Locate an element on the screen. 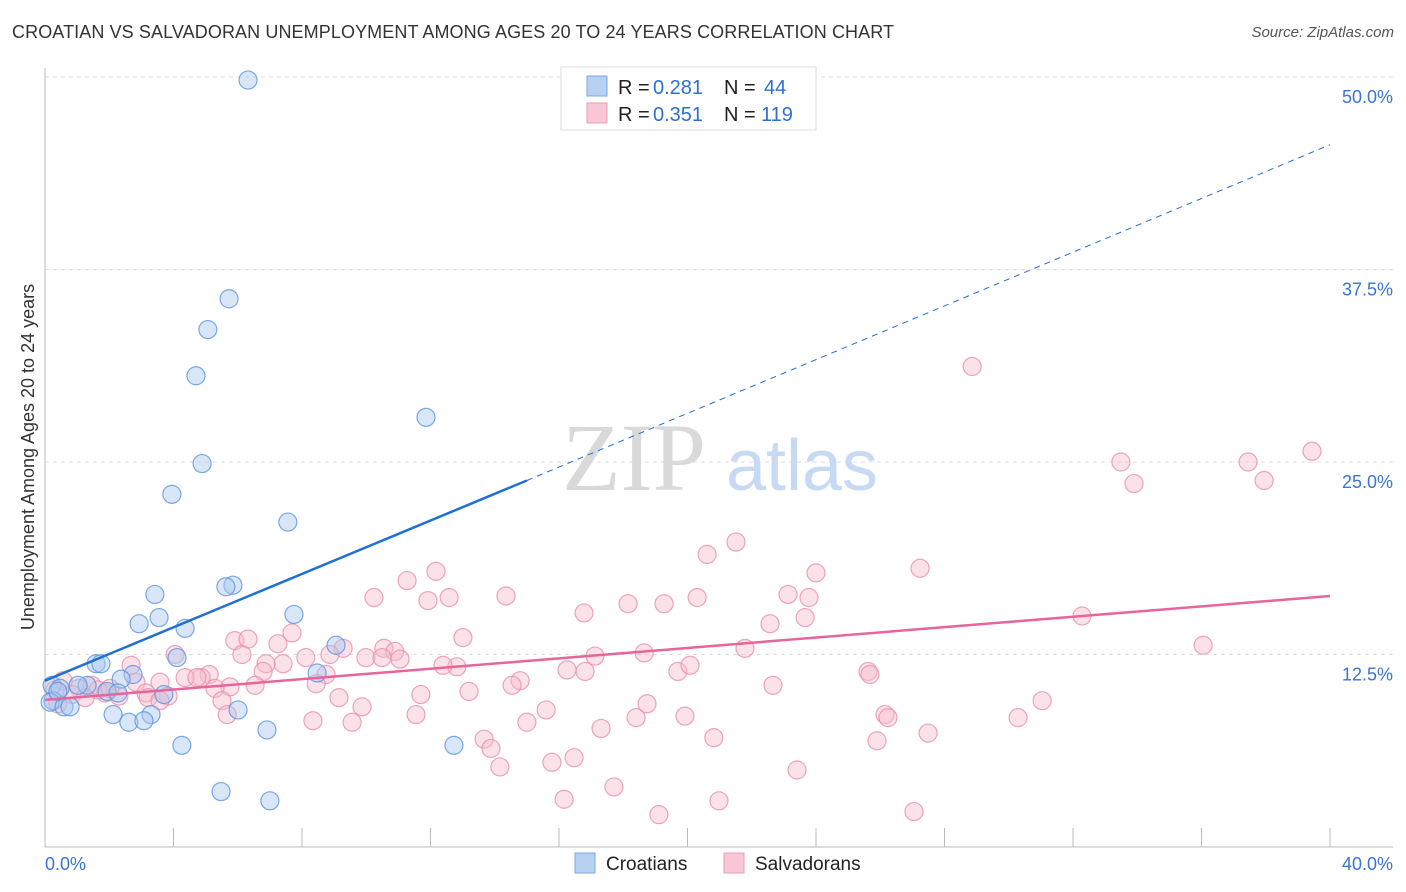 The height and width of the screenshot is (892, 1406). x-tick-label-max: 40.0% is located at coordinates (1367, 864).